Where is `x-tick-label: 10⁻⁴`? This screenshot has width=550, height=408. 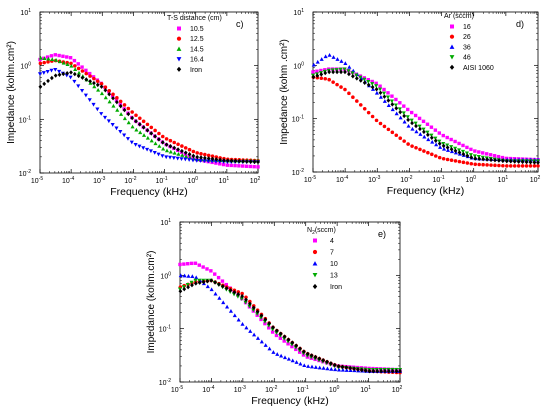
x-tick-label: 10⁻⁴ is located at coordinates (68, 180).